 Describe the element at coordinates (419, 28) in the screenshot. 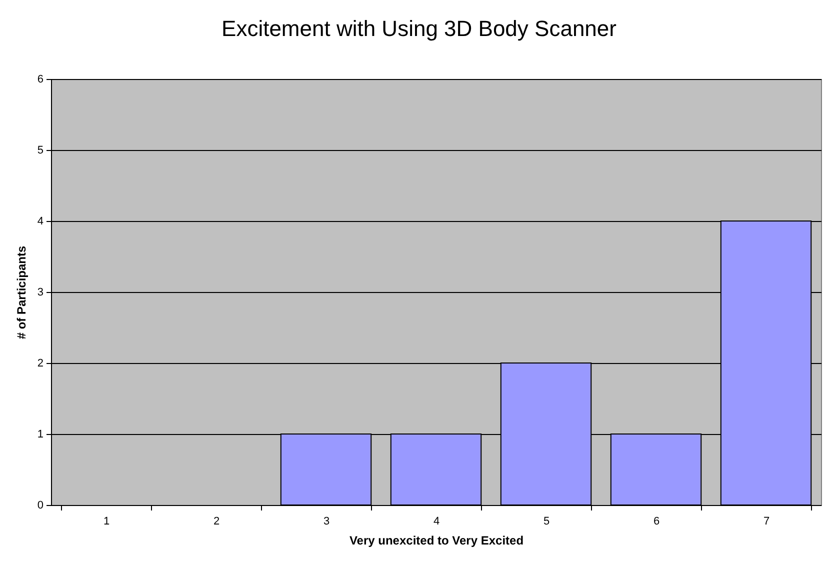

I see `chart-title: Excitement with Using 3D Body Scanner` at that location.